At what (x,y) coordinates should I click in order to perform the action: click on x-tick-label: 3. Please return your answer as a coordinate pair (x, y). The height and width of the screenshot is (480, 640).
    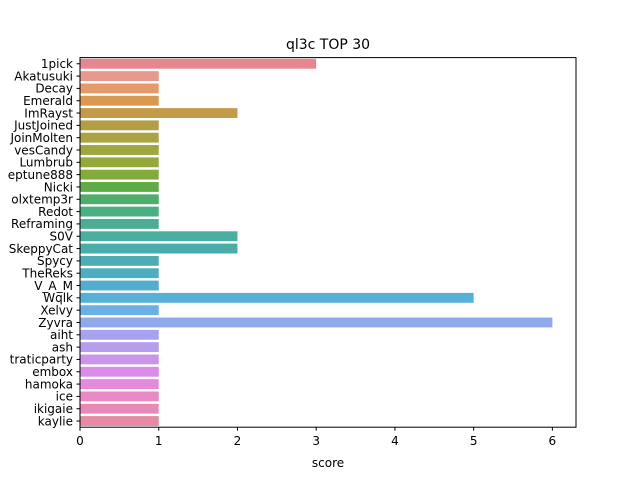
    Looking at the image, I should click on (316, 441).